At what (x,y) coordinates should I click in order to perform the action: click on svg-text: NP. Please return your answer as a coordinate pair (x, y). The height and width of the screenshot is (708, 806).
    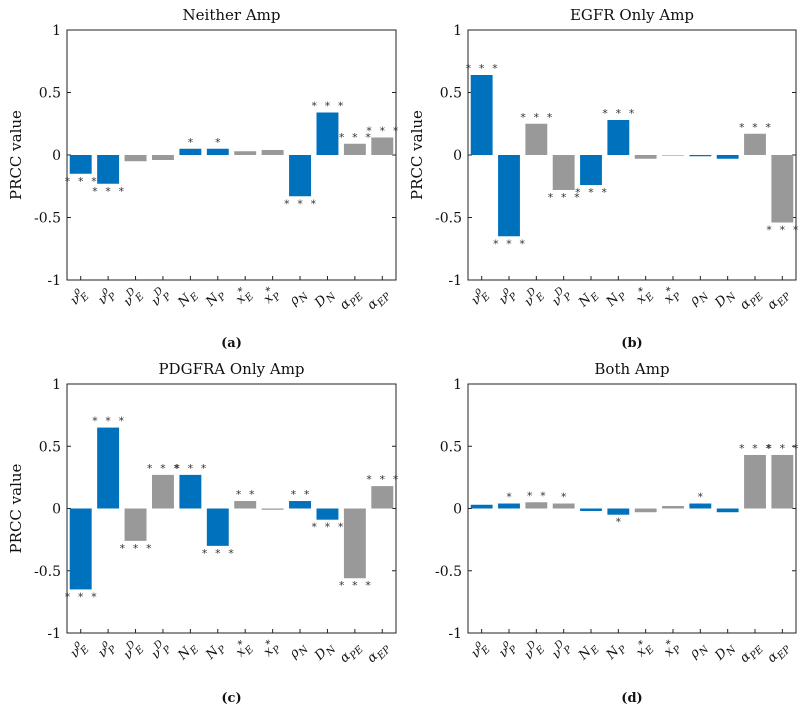
    Looking at the image, I should click on (216, 652).